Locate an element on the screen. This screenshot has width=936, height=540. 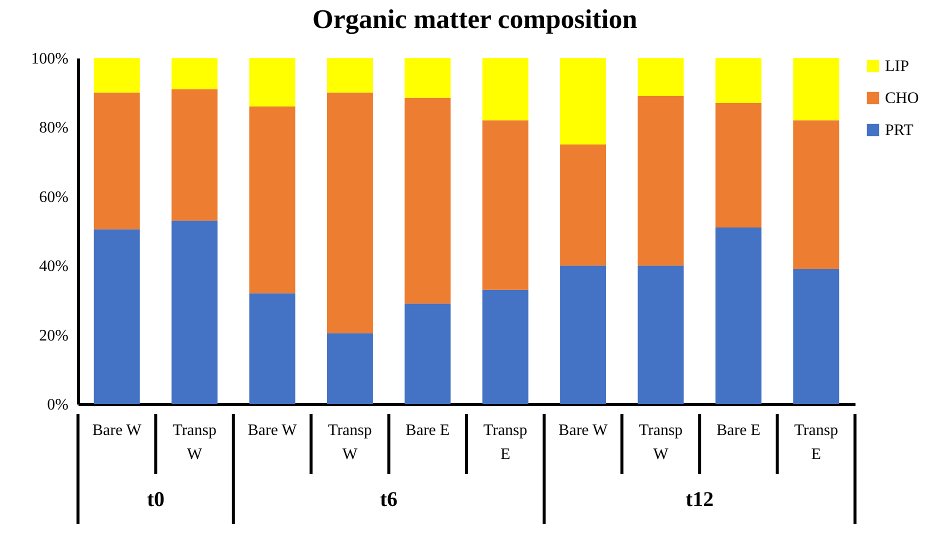
y-tick-label: 60% is located at coordinates (53, 197).